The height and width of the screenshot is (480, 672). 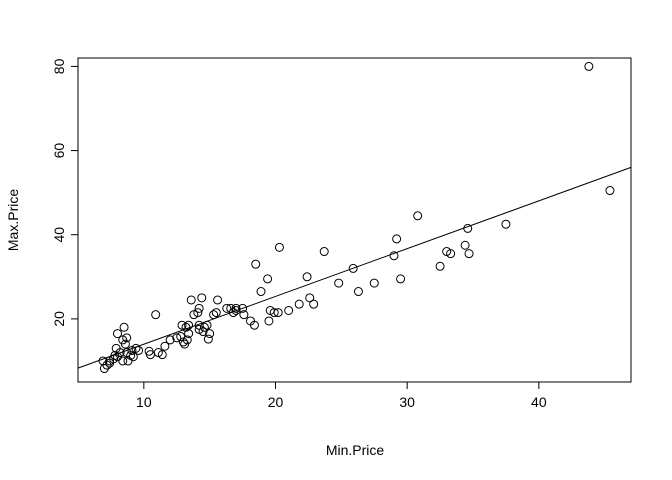 What do you see at coordinates (276, 402) in the screenshot?
I see `x-tick-label: 20` at bounding box center [276, 402].